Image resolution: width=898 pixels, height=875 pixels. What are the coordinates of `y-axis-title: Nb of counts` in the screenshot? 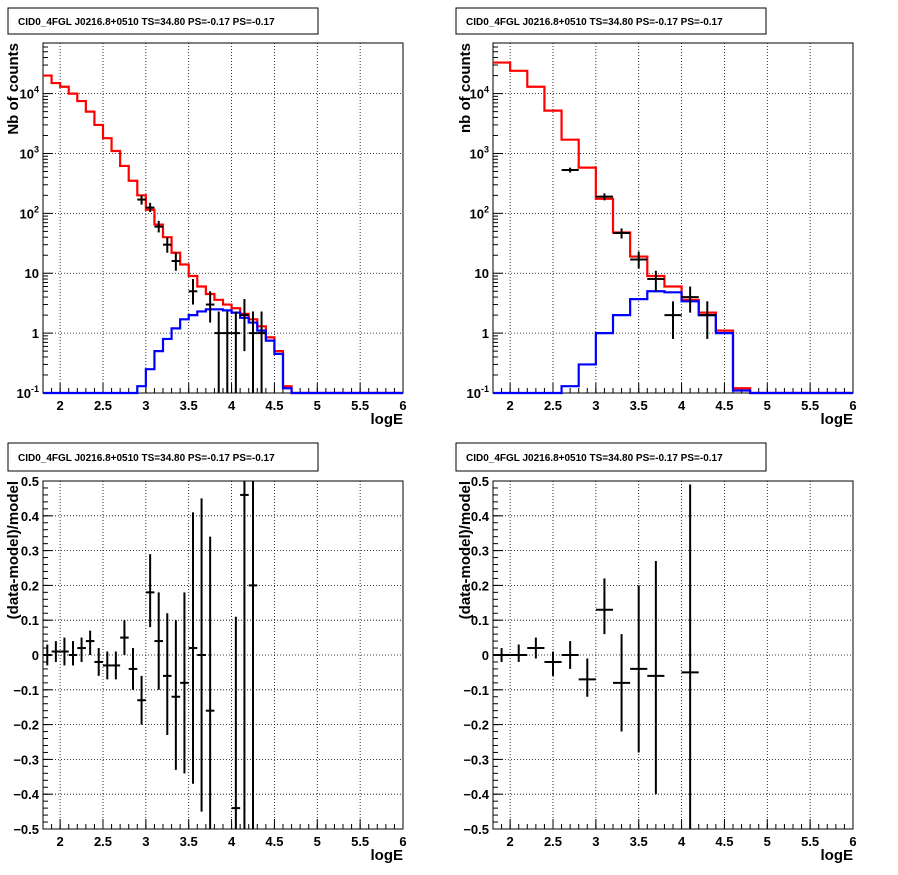 It's located at (13, 89).